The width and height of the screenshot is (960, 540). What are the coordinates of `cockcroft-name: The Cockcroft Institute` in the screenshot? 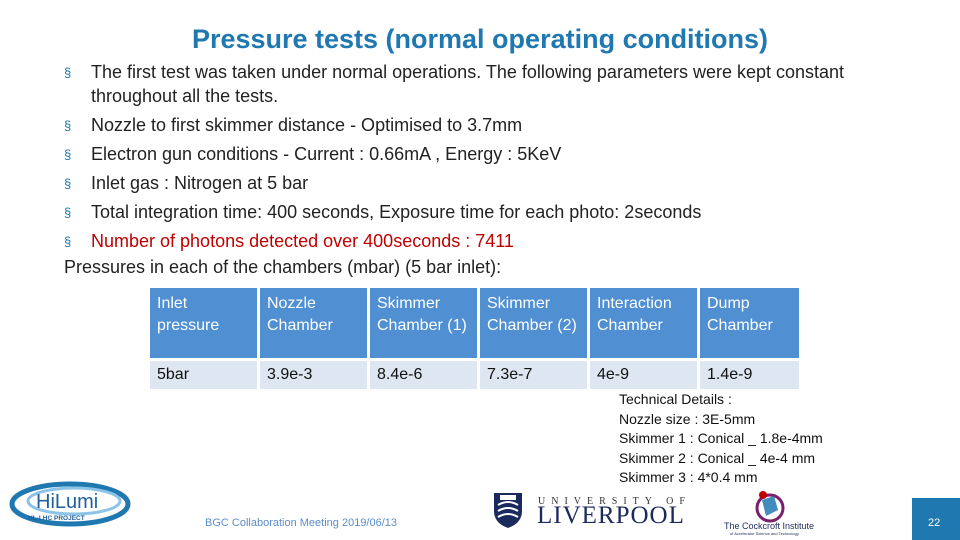 It's located at (769, 526).